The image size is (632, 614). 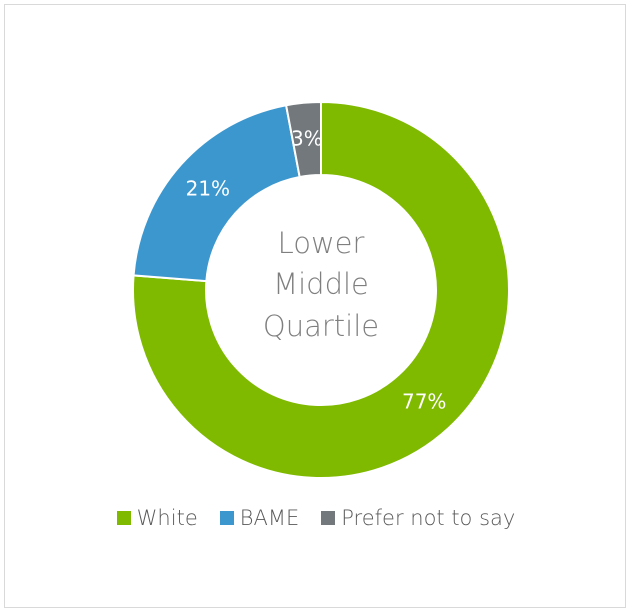 What do you see at coordinates (321, 284) in the screenshot?
I see `center-title-line-2: Middle` at bounding box center [321, 284].